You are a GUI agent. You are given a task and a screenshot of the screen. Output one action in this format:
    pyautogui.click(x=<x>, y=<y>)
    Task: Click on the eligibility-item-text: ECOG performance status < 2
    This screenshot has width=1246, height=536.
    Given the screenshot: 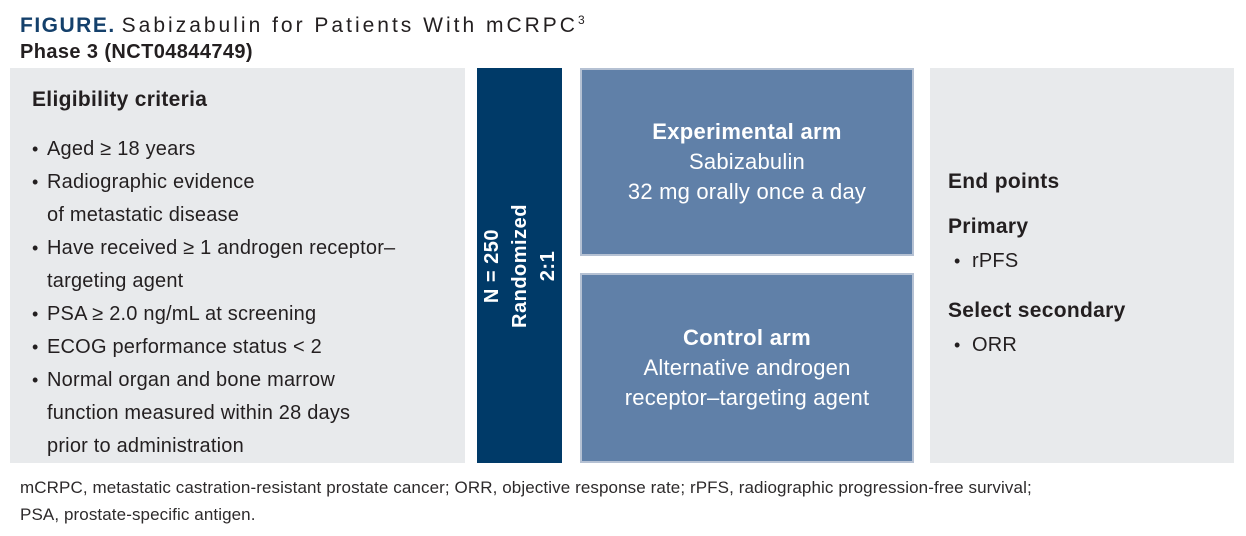 What is the action you would take?
    pyautogui.click(x=184, y=347)
    